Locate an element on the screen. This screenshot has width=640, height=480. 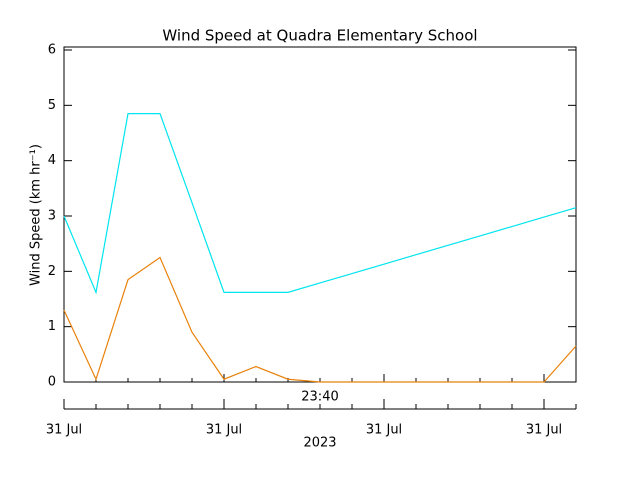
y-tick-label: 5 is located at coordinates (52, 105).